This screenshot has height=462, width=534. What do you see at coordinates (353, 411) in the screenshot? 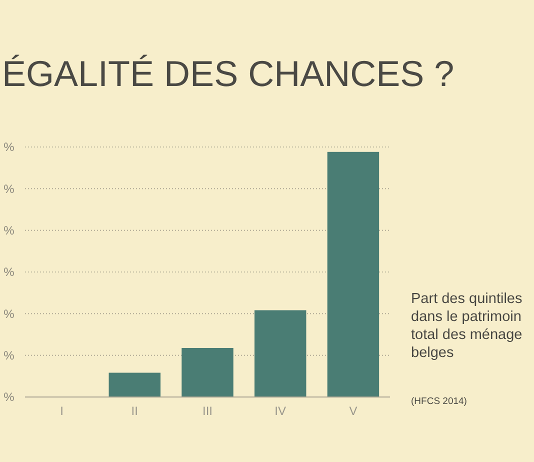
I see `x-tick-label: V` at bounding box center [353, 411].